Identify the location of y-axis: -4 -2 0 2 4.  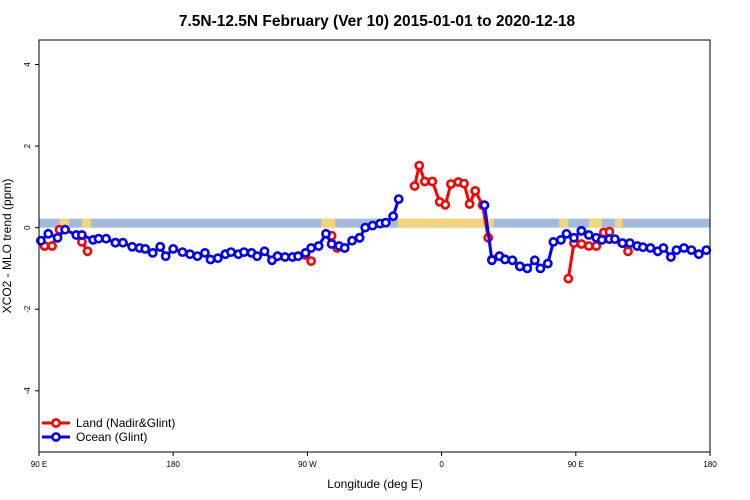
(31, 228).